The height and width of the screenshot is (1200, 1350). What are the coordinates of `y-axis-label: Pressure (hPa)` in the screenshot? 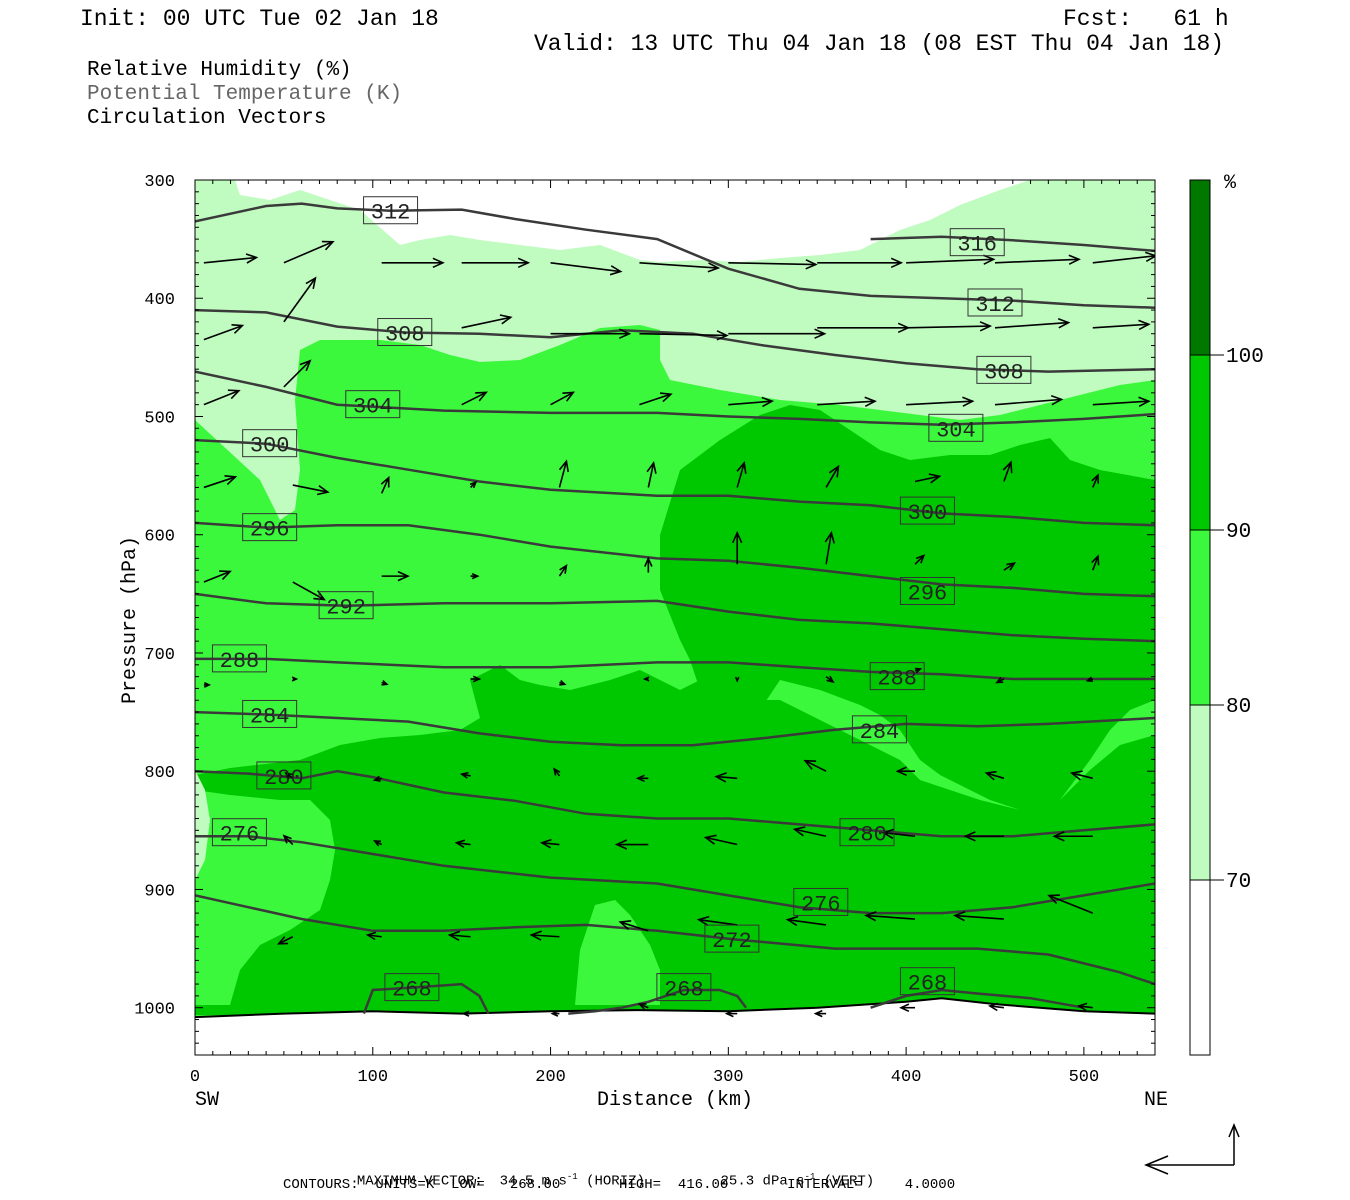 It's located at (130, 620).